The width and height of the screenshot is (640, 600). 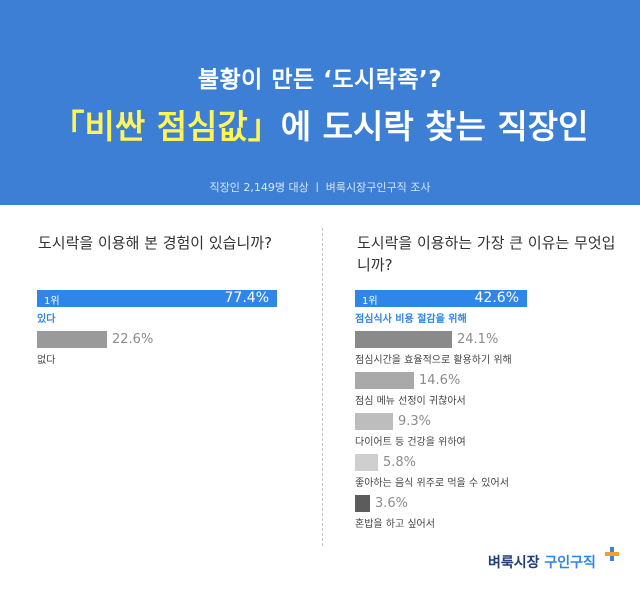 I want to click on bar-row: 9.3% 다이어트 등 건강을 위하여, so click(x=441, y=430).